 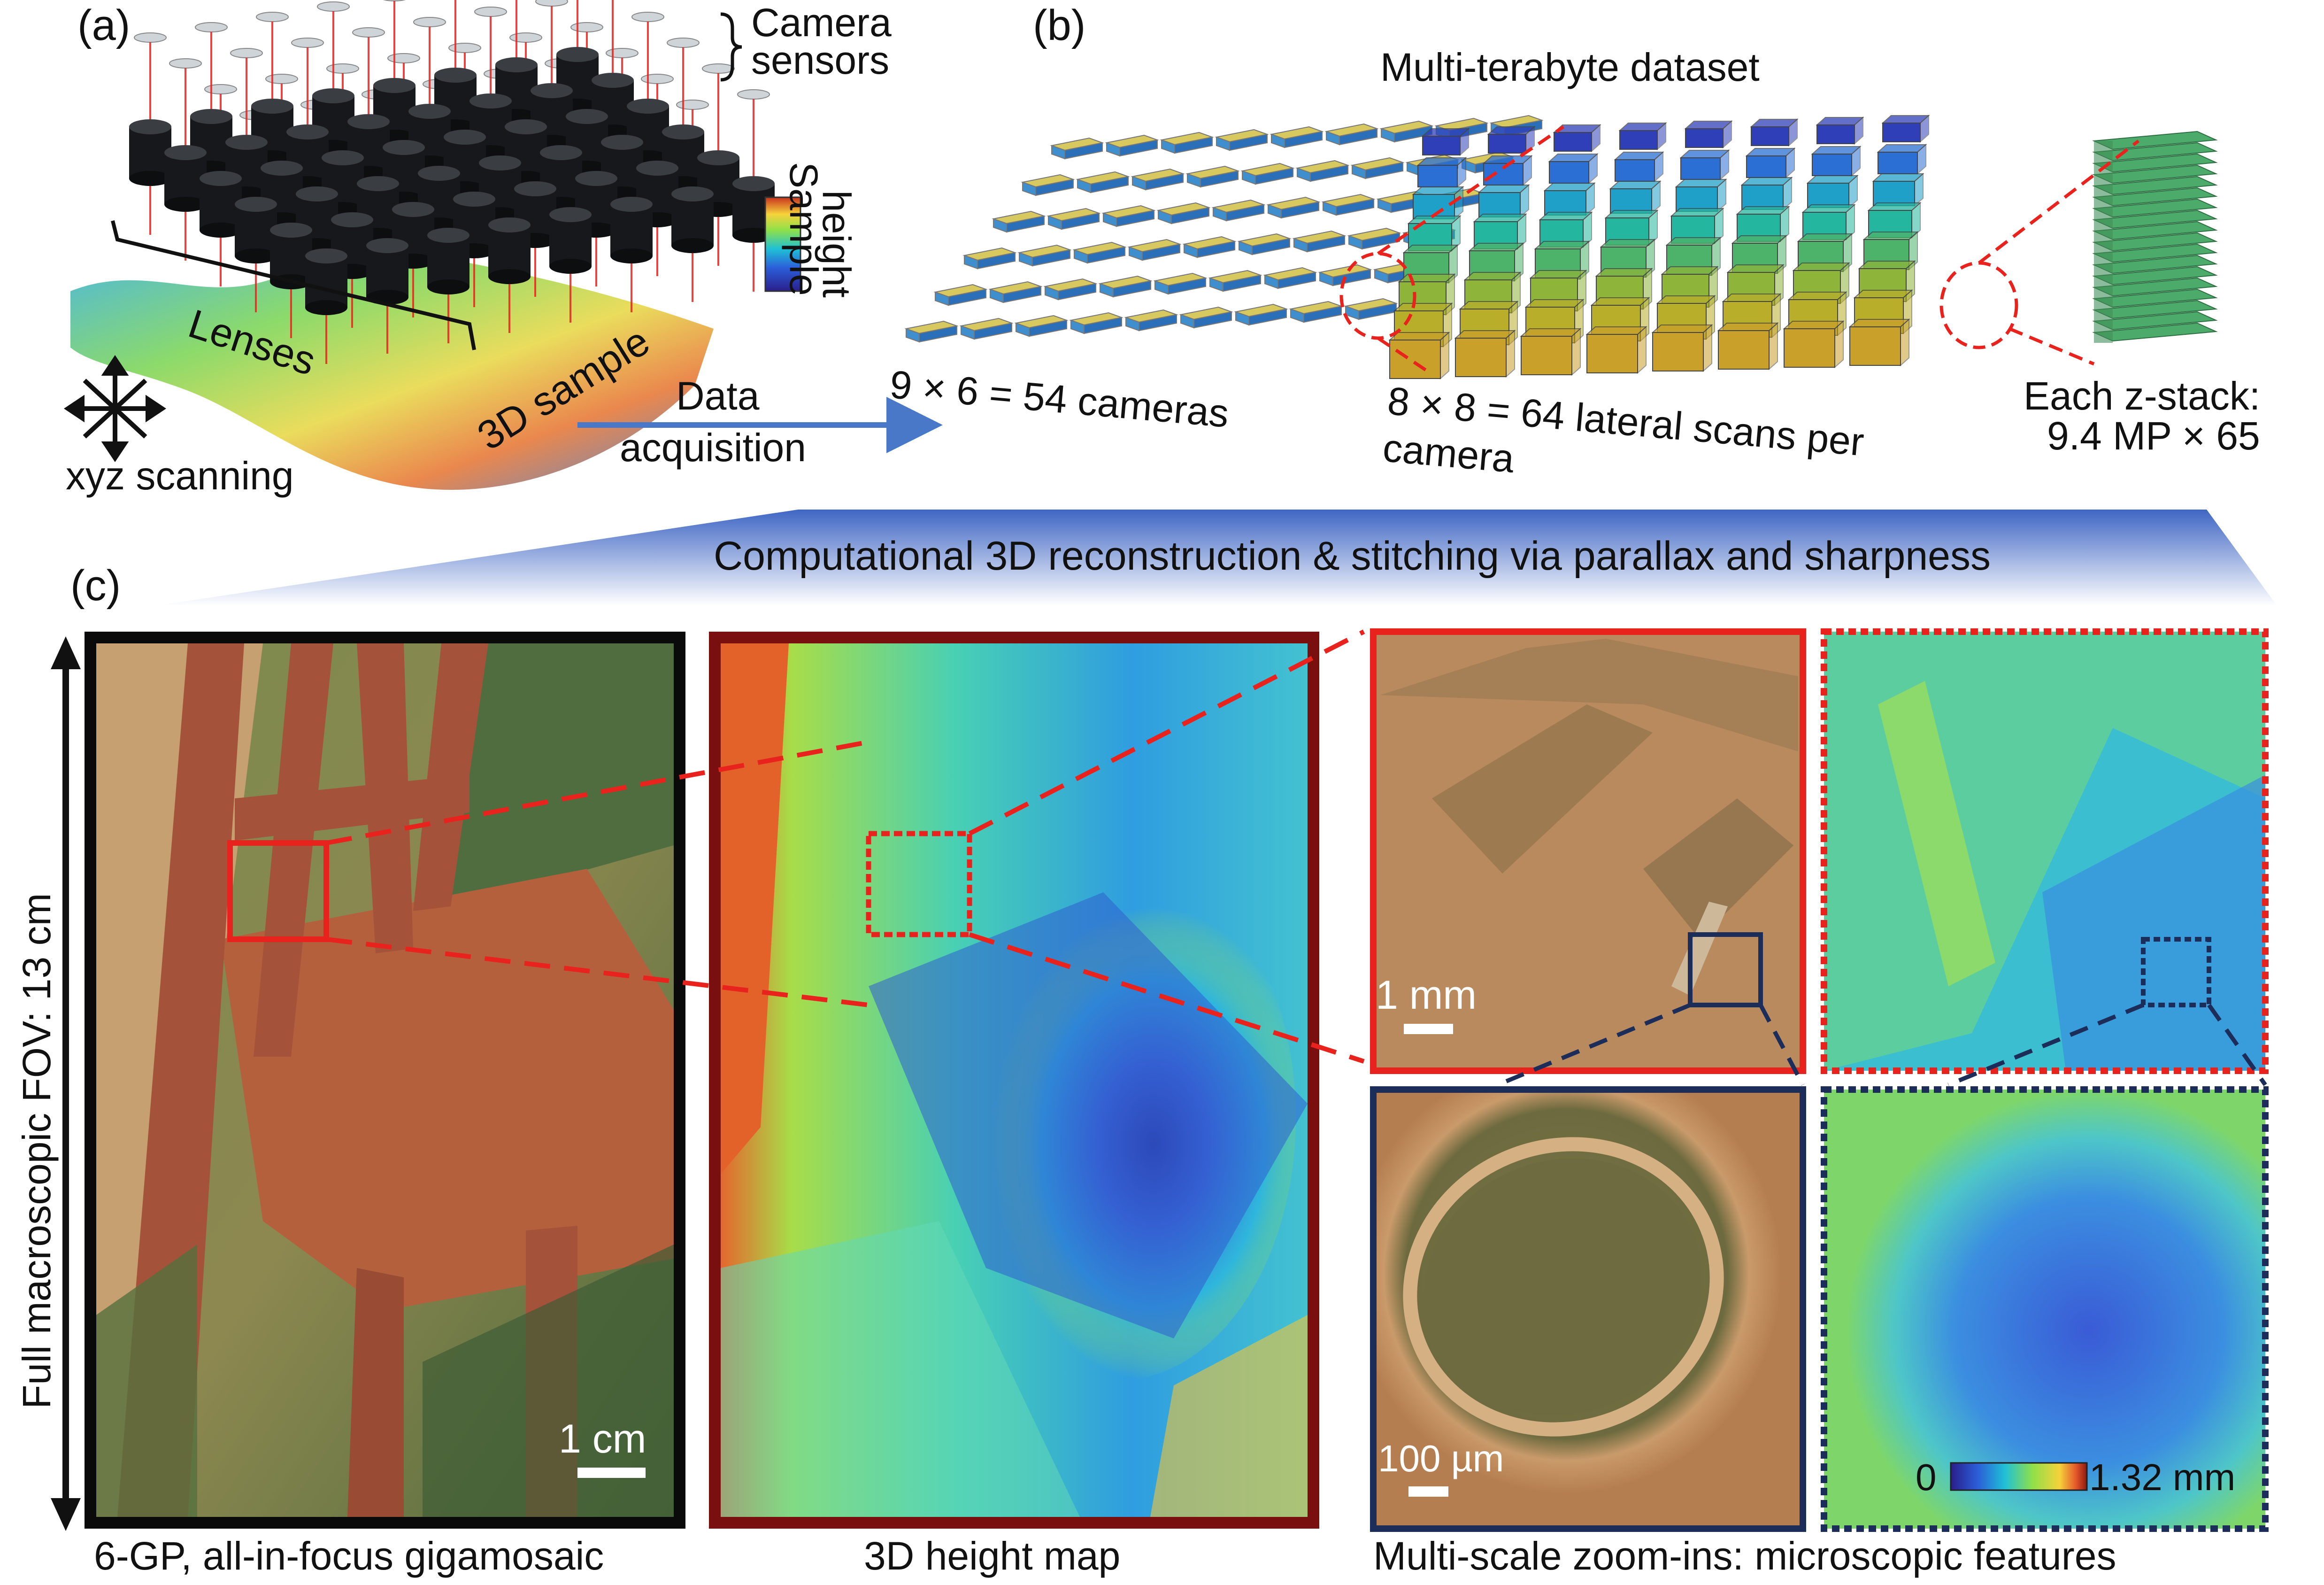 What do you see at coordinates (2051, 346) in the screenshot?
I see `zoom-line-scan-bottom` at bounding box center [2051, 346].